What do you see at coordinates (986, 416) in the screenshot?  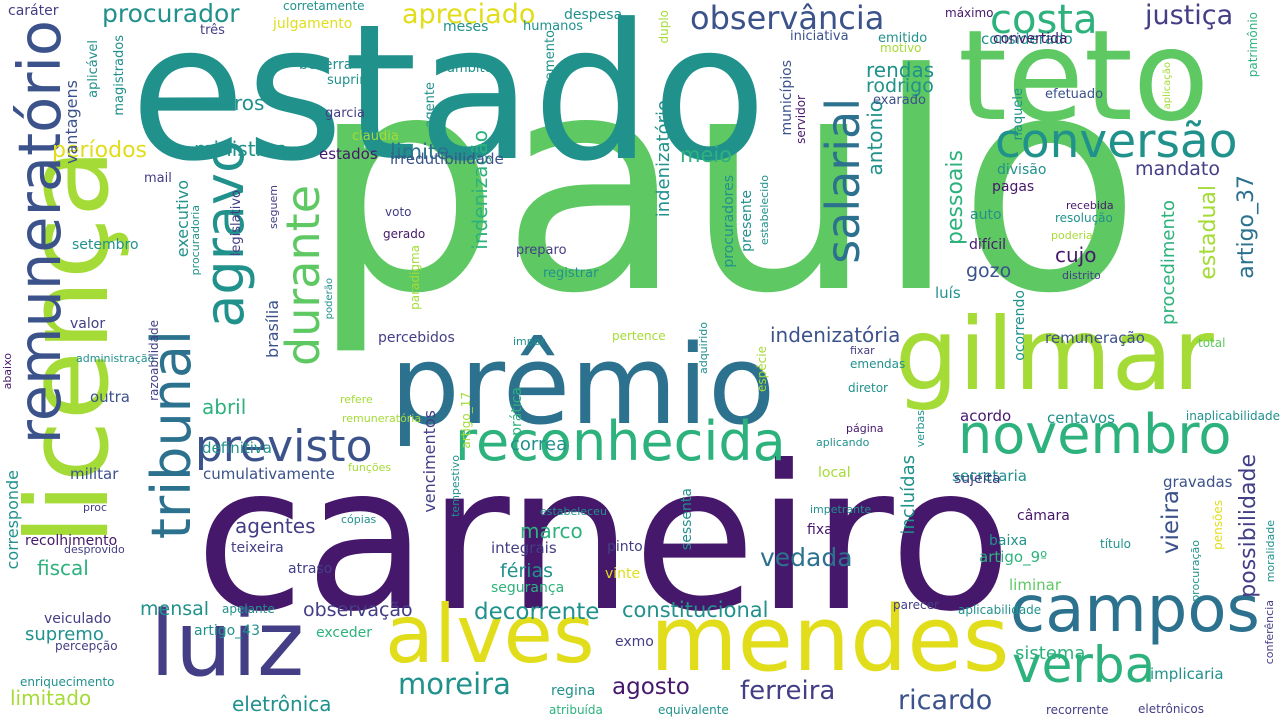 I see `word-acordo: acordo` at bounding box center [986, 416].